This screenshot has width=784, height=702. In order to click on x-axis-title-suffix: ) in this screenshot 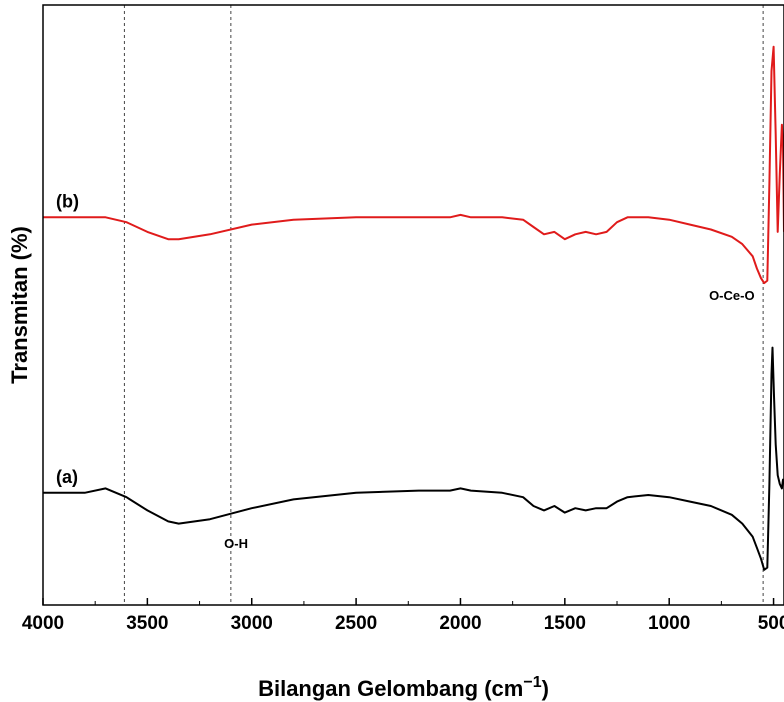, I will do `click(545, 688)`.